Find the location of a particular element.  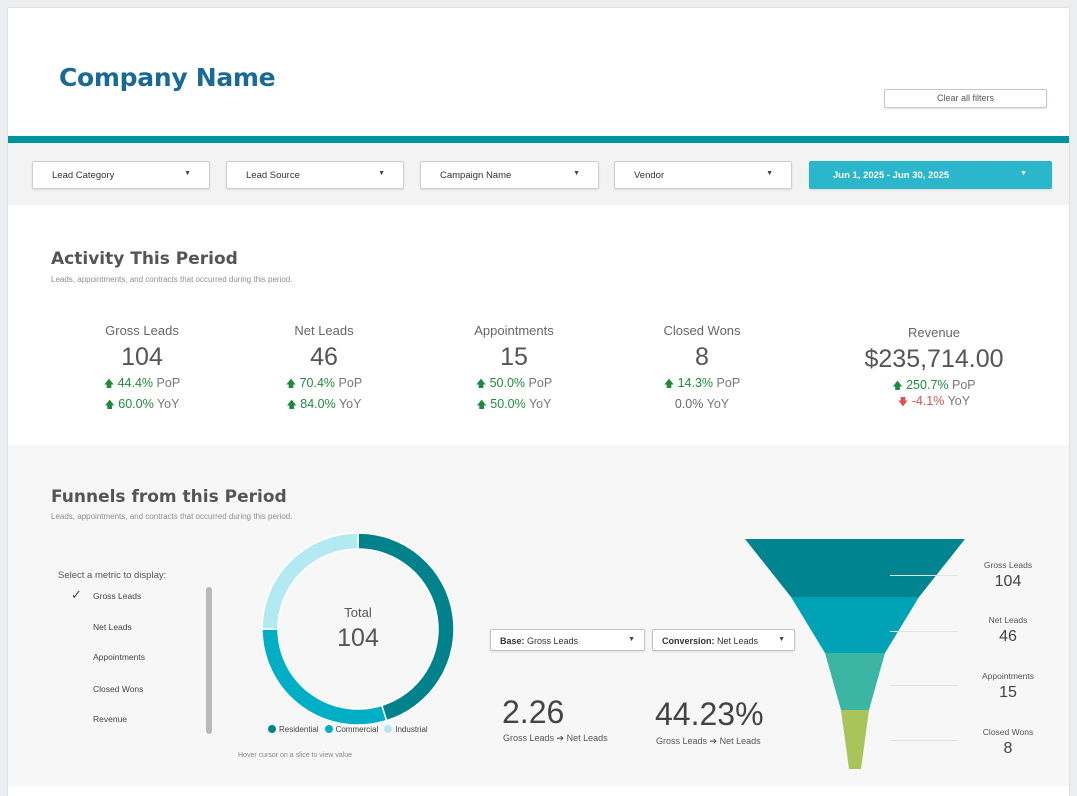

kpi-value: 15 is located at coordinates (514, 357).